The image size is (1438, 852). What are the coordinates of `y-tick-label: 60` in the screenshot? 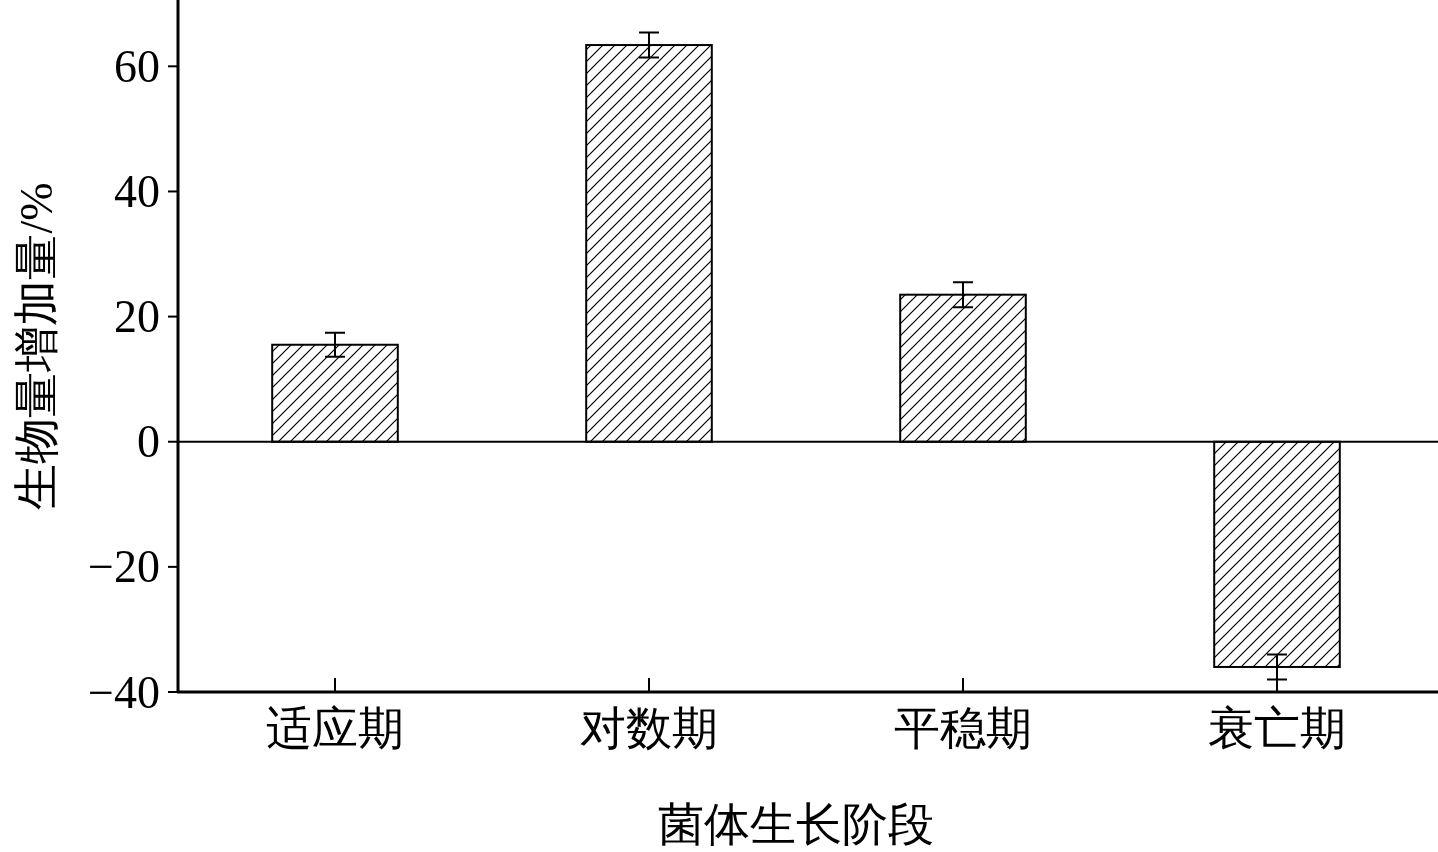 It's located at (137, 66).